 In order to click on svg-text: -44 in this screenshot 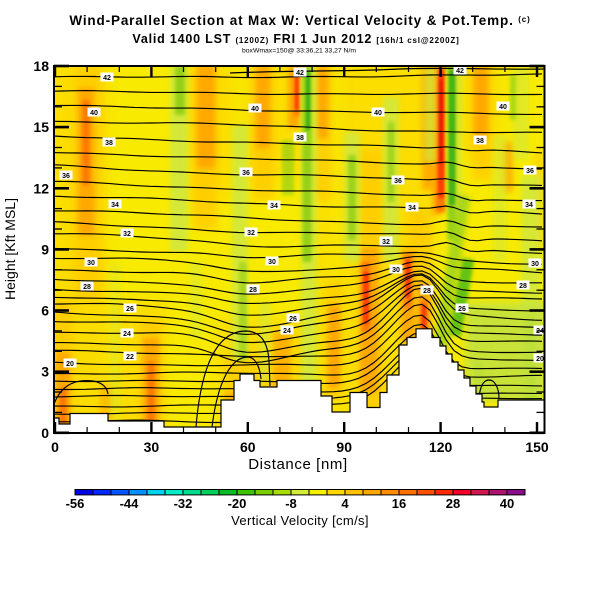, I will do `click(130, 503)`.